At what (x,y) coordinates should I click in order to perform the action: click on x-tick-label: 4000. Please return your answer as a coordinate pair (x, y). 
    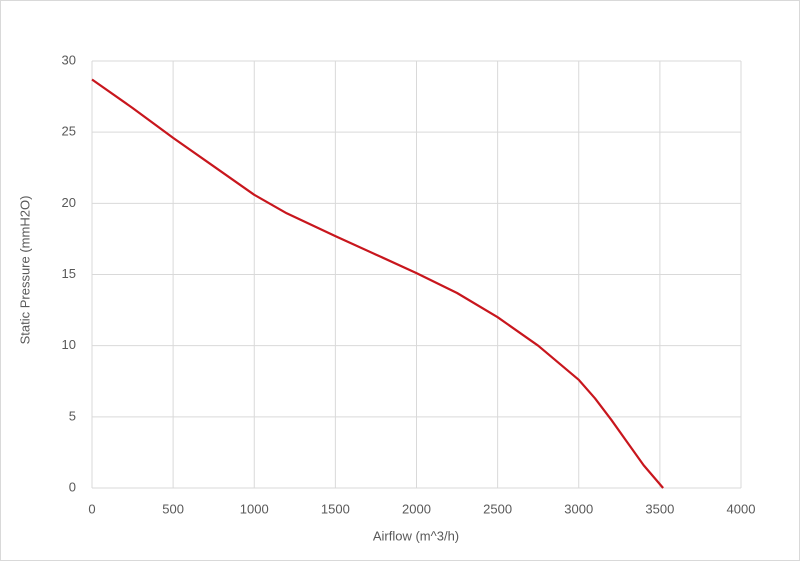
    Looking at the image, I should click on (741, 508).